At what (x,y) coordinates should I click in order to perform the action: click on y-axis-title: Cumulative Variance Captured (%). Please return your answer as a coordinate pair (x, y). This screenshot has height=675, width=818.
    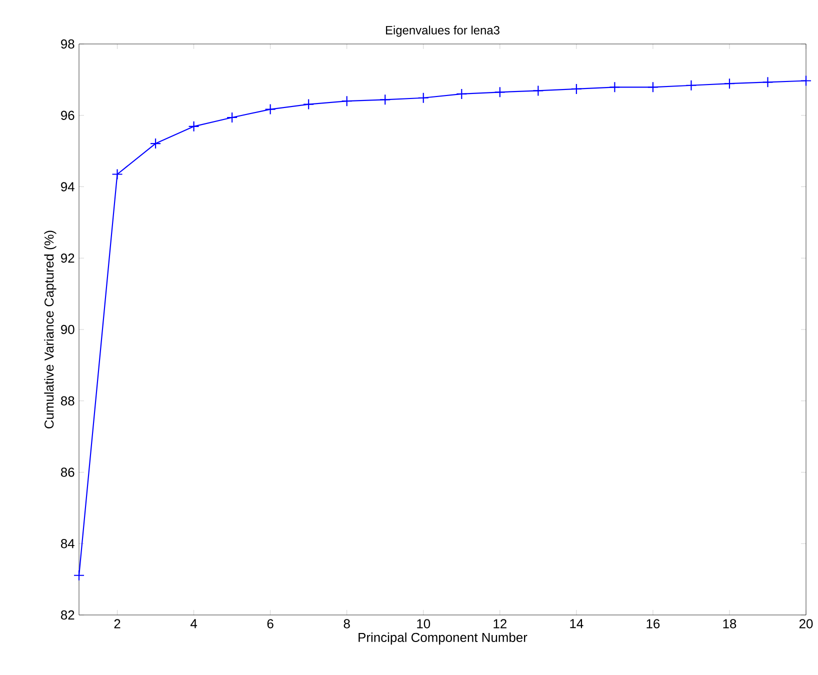
    Looking at the image, I should click on (50, 329).